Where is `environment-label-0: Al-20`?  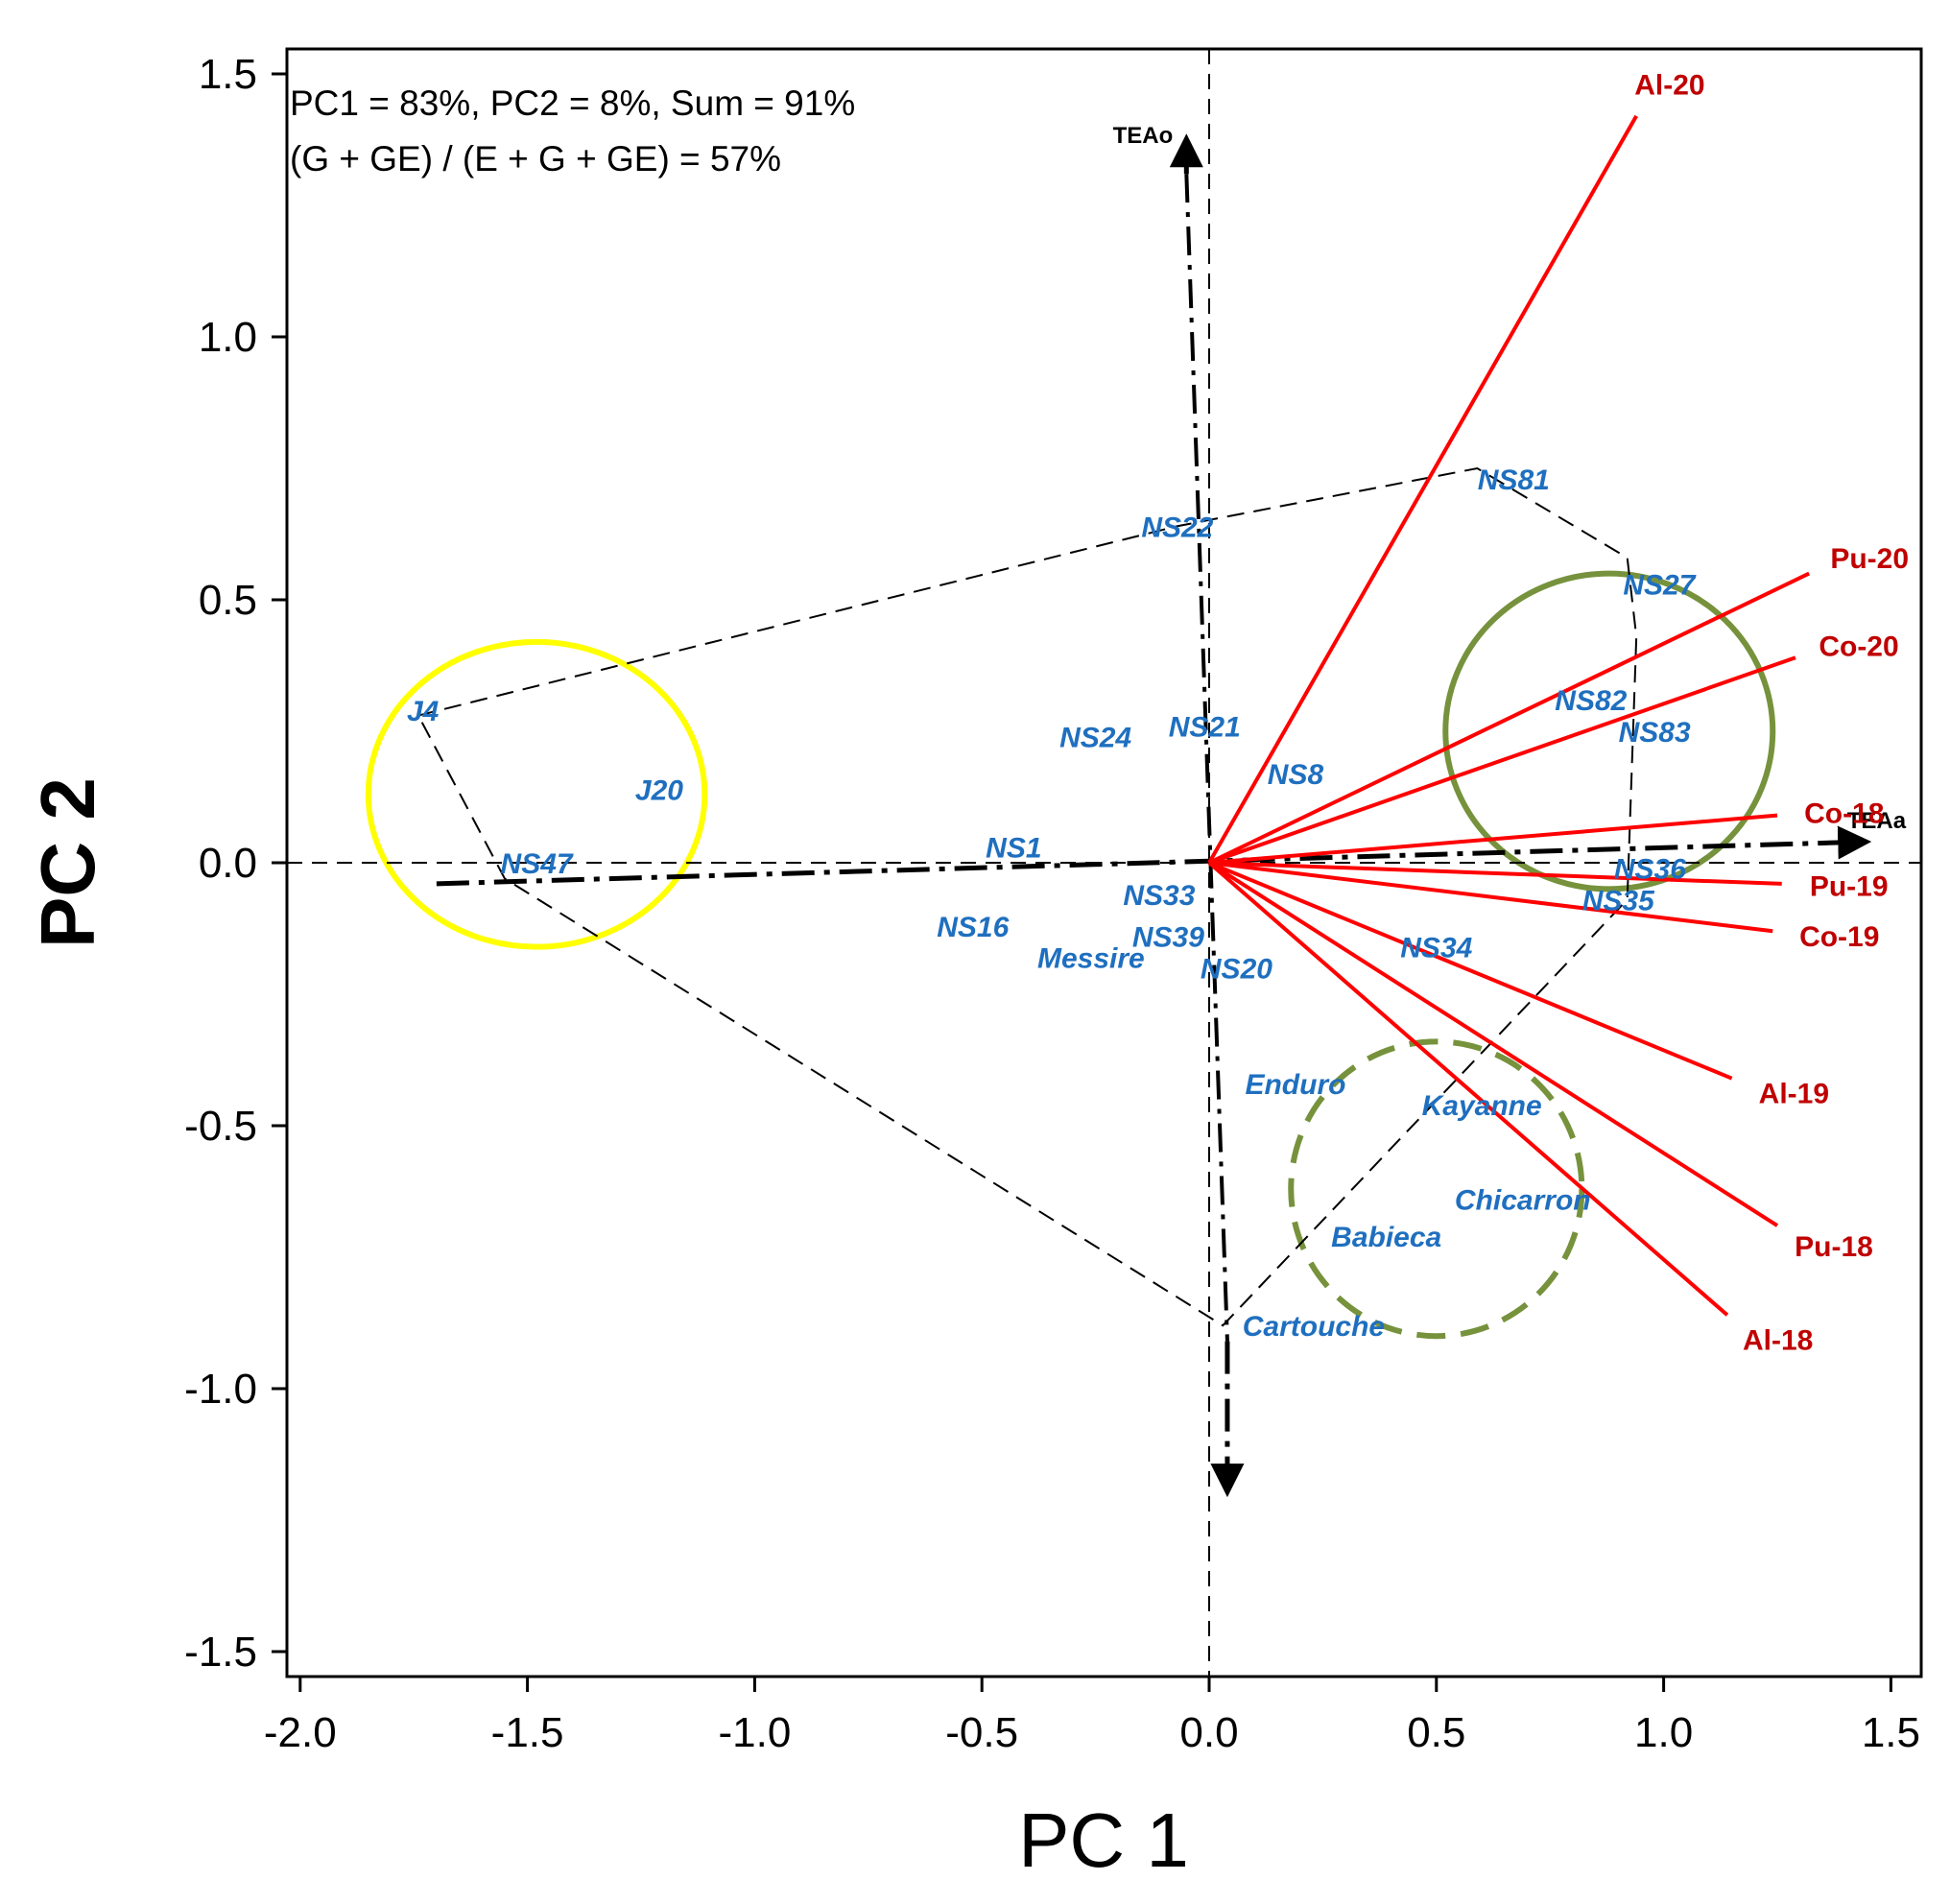 environment-label-0: Al-20 is located at coordinates (1669, 85).